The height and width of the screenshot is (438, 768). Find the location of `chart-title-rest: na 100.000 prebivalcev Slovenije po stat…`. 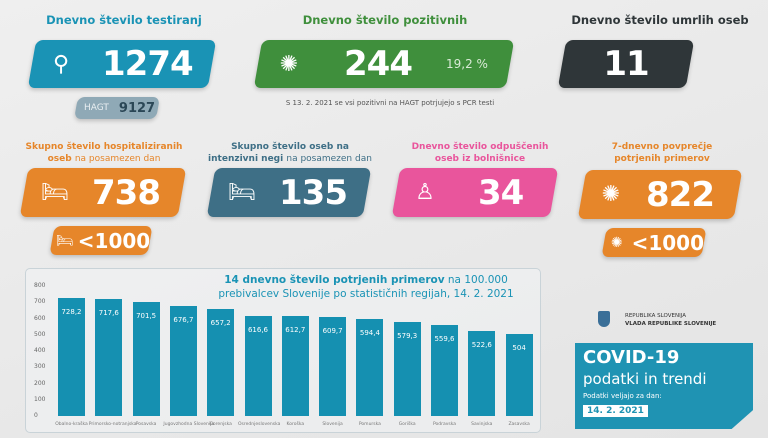

chart-title-rest: na 100.000 prebivalcev Slovenije po stat… is located at coordinates (366, 287).